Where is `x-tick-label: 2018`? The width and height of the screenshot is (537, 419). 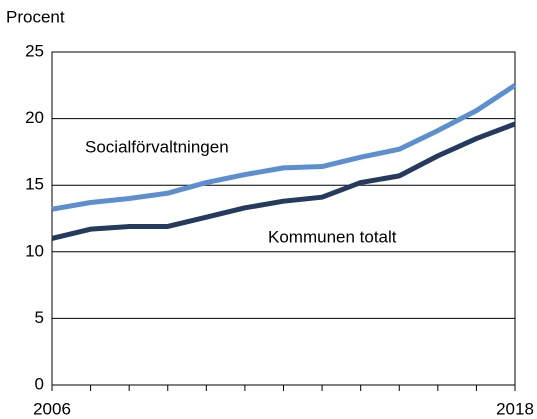
x-tick-label: 2018 is located at coordinates (515, 408).